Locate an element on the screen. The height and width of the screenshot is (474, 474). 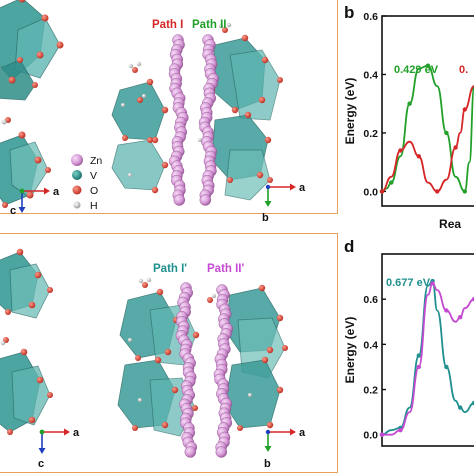
legend-swatch-zn is located at coordinates (77, 160).